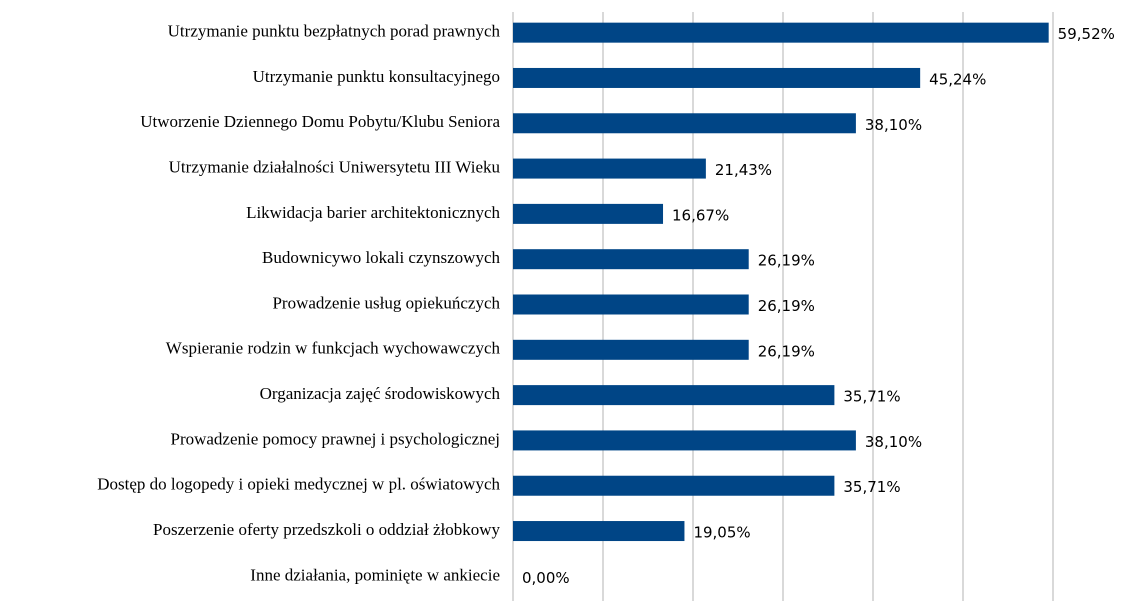 The width and height of the screenshot is (1132, 601). Describe the element at coordinates (381, 257) in the screenshot. I see `y-tick-label: Budownicywo lokali czynszowych` at that location.